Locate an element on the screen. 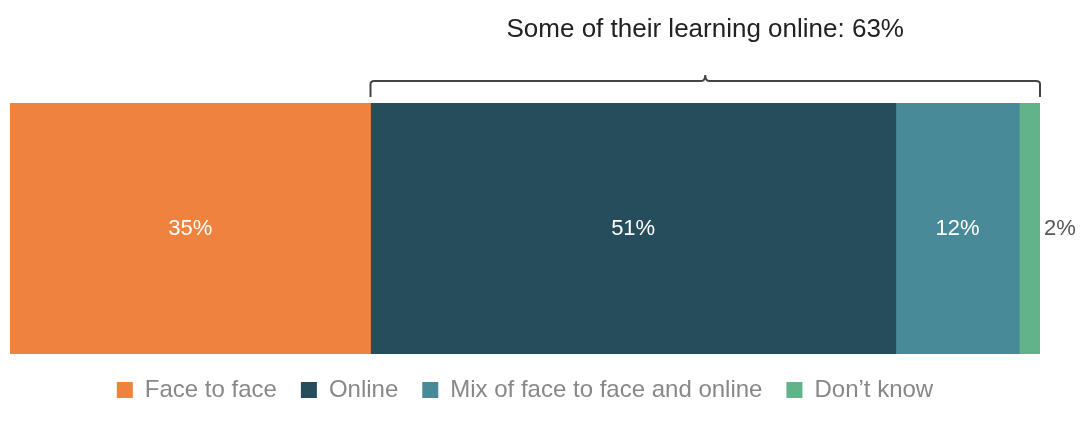 The width and height of the screenshot is (1085, 432). text: Some of their learning online: 63% is located at coordinates (705, 28).